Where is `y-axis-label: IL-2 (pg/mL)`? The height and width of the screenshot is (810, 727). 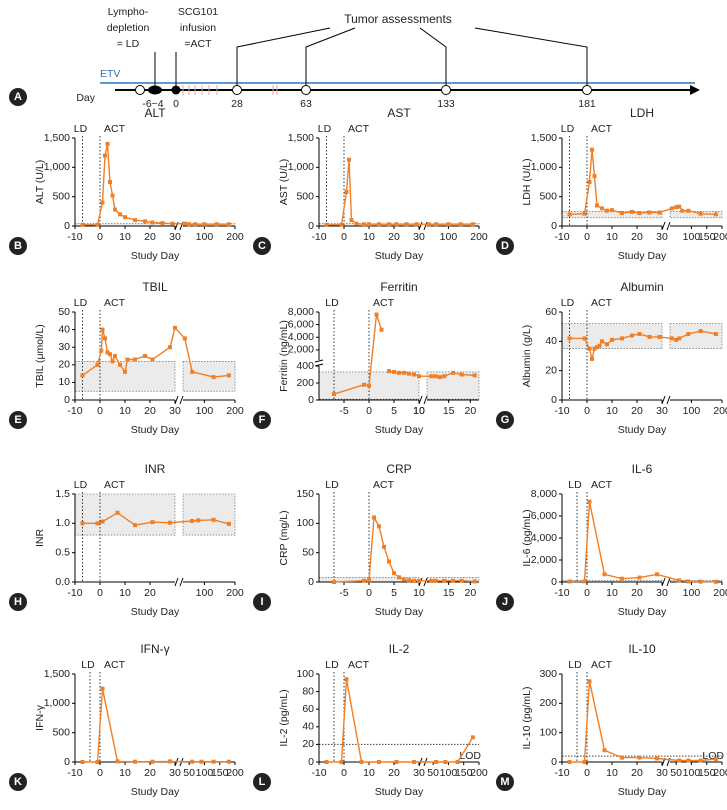 y-axis-label: IL-2 (pg/mL) is located at coordinates (284, 717).